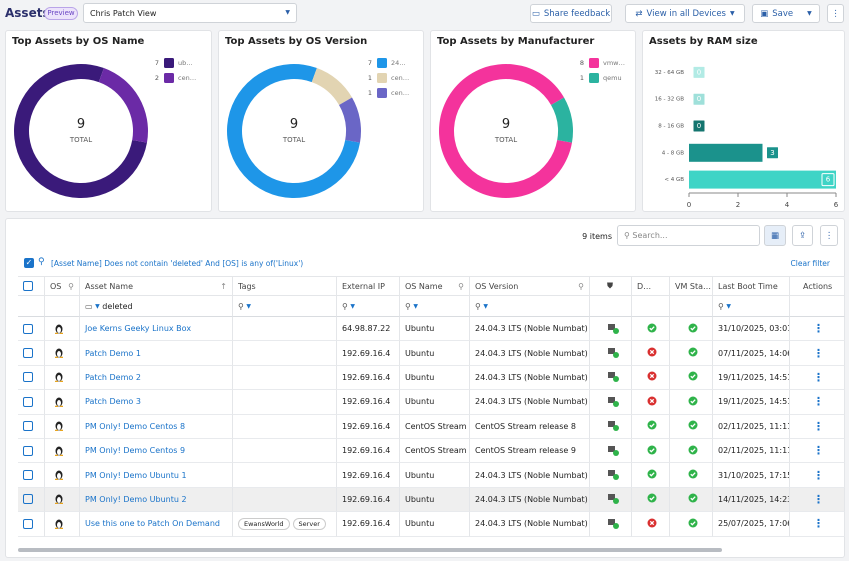 The height and width of the screenshot is (561, 849). Describe the element at coordinates (751, 427) in the screenshot. I see `table-cell: 02/11/2025, 11:11` at that location.